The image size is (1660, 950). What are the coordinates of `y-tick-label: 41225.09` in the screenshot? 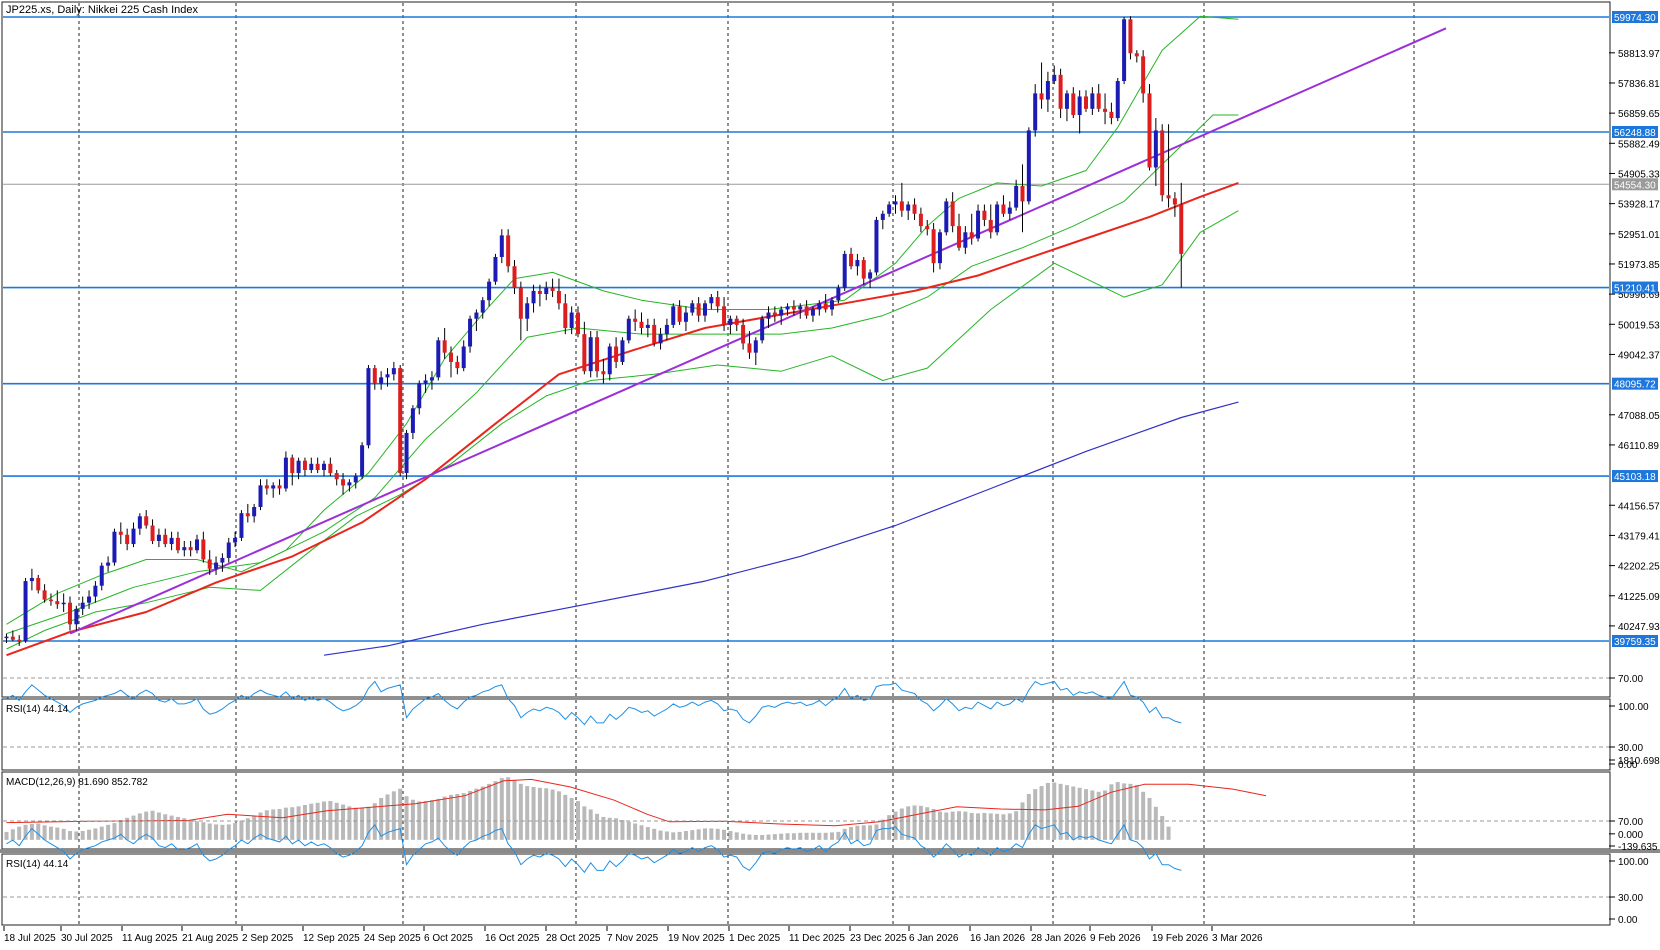 It's located at (1639, 597).